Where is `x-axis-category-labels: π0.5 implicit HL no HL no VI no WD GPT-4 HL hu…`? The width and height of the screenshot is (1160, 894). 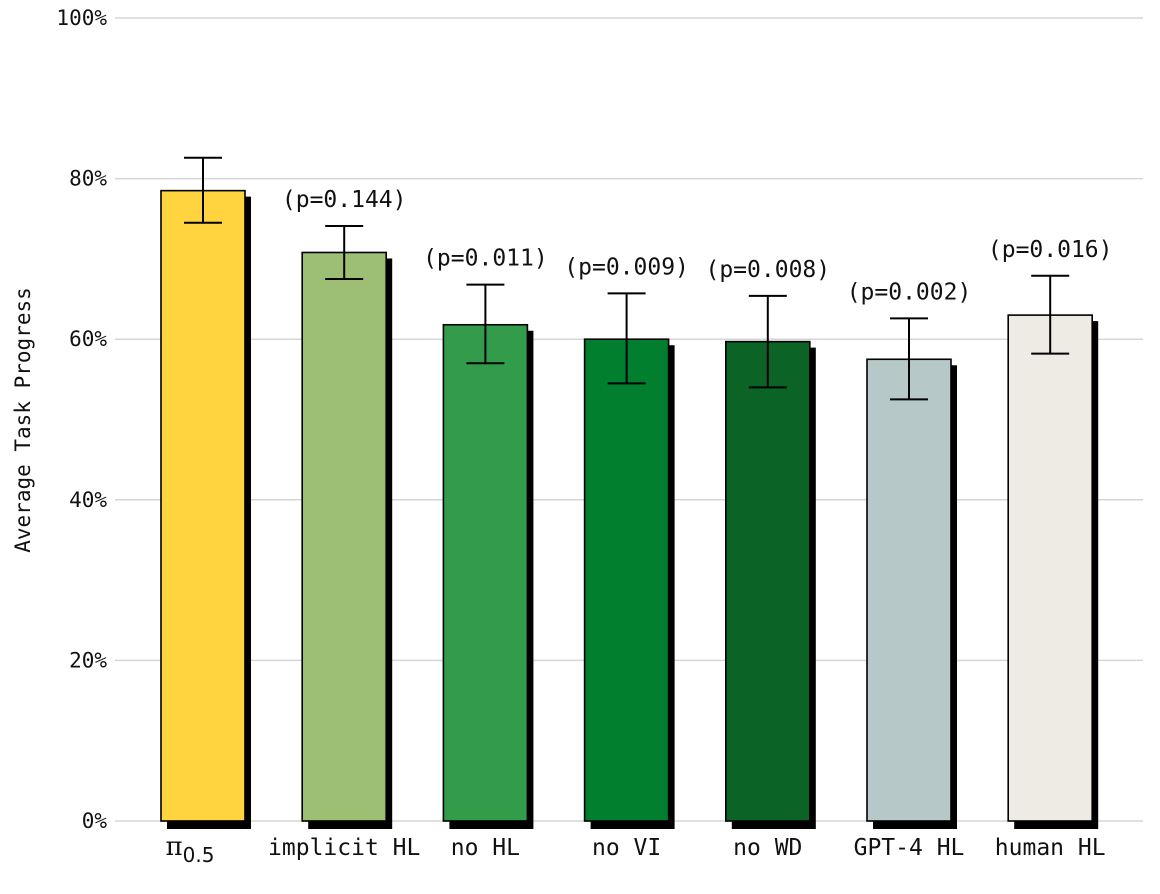 x-axis-category-labels: π0.5 implicit HL no HL no VI no WD GPT-4 HL hu… is located at coordinates (636, 849).